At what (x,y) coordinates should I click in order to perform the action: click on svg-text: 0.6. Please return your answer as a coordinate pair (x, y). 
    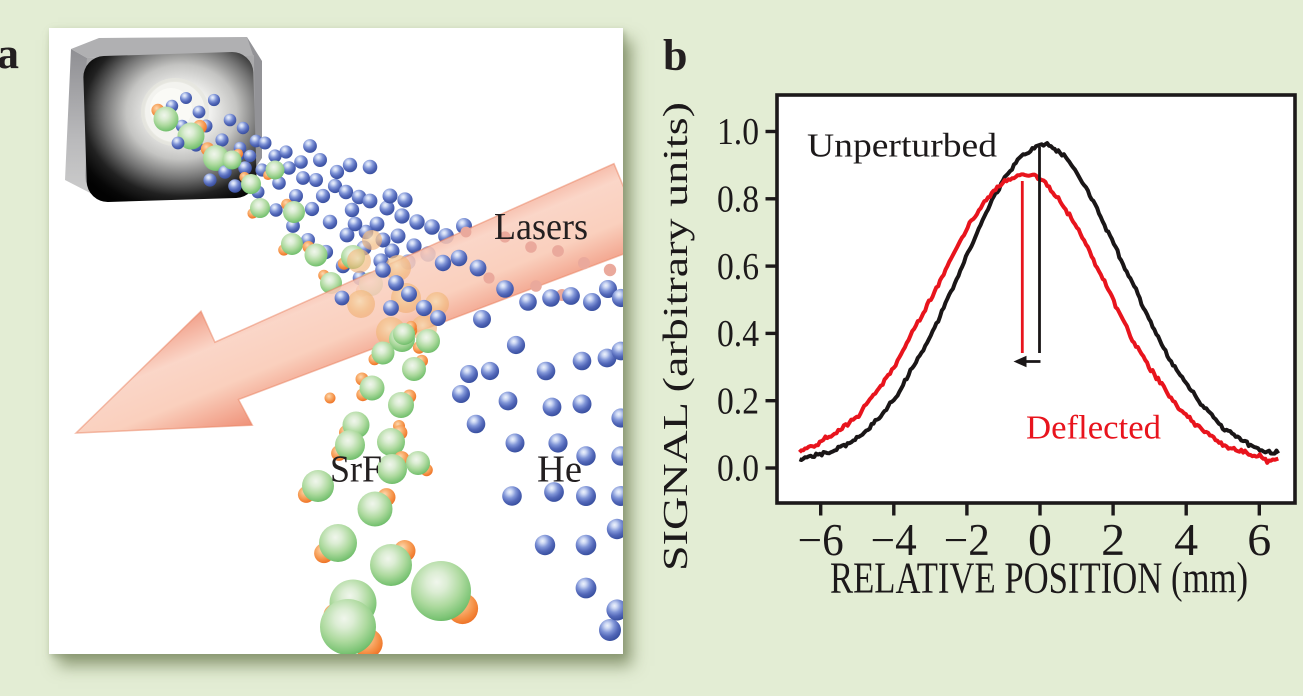
    Looking at the image, I should click on (738, 267).